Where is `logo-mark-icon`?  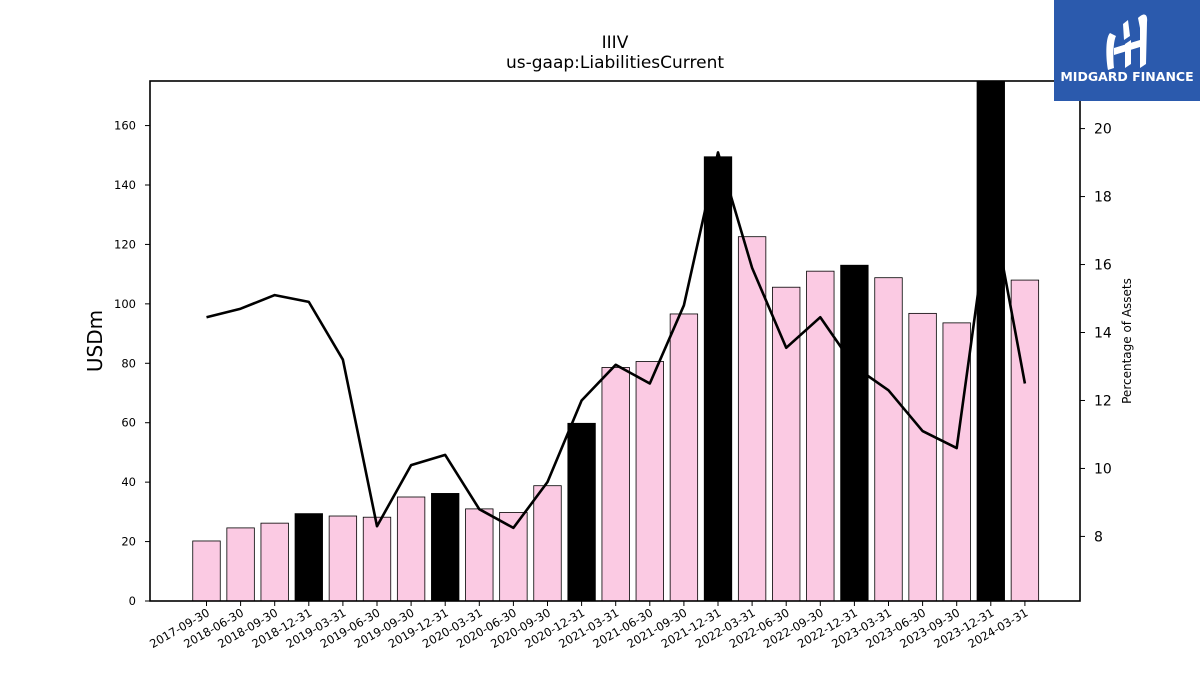
logo-mark-icon is located at coordinates (1127, 42).